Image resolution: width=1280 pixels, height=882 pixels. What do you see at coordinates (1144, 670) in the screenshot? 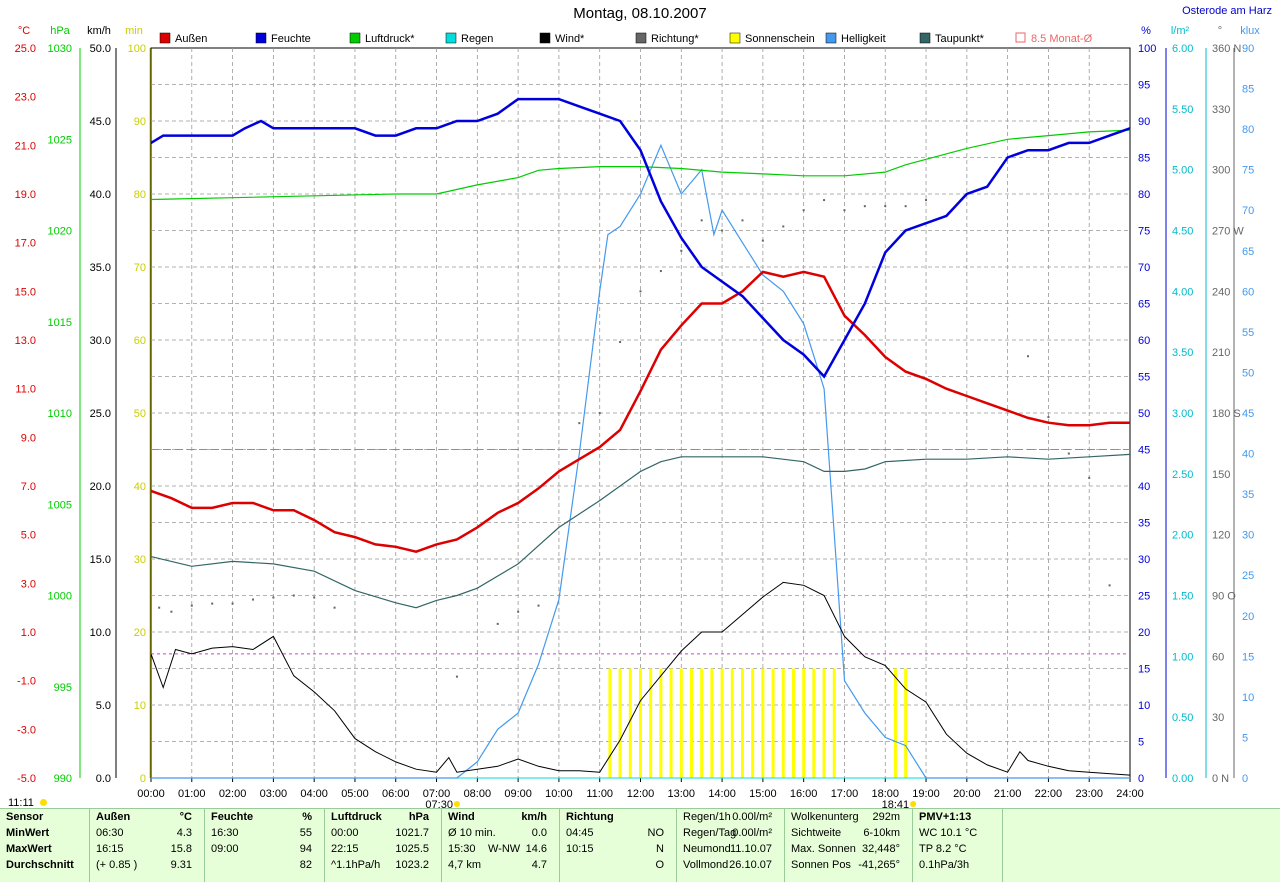
I see `humidity-tick-label: 15` at bounding box center [1144, 670].